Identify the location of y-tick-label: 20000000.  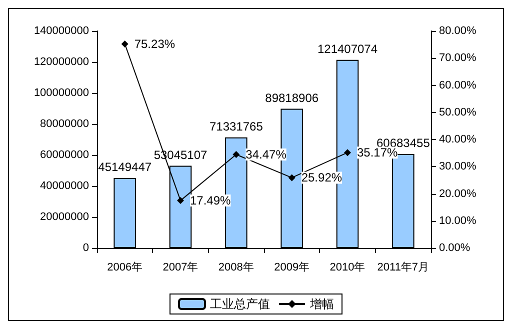
(64, 217).